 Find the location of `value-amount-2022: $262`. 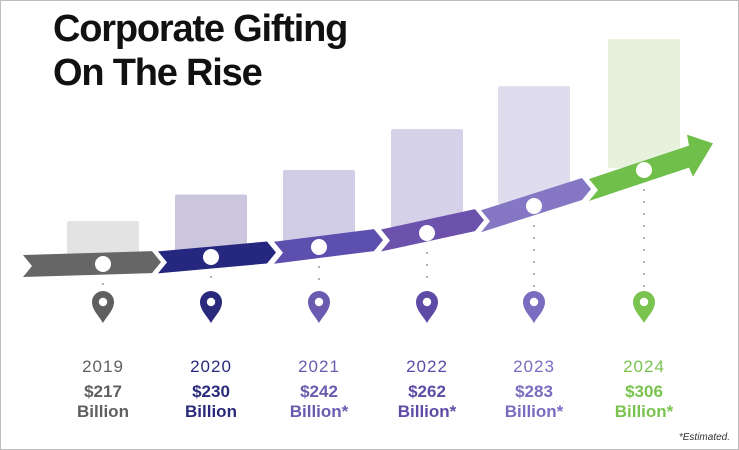

value-amount-2022: $262 is located at coordinates (427, 391).